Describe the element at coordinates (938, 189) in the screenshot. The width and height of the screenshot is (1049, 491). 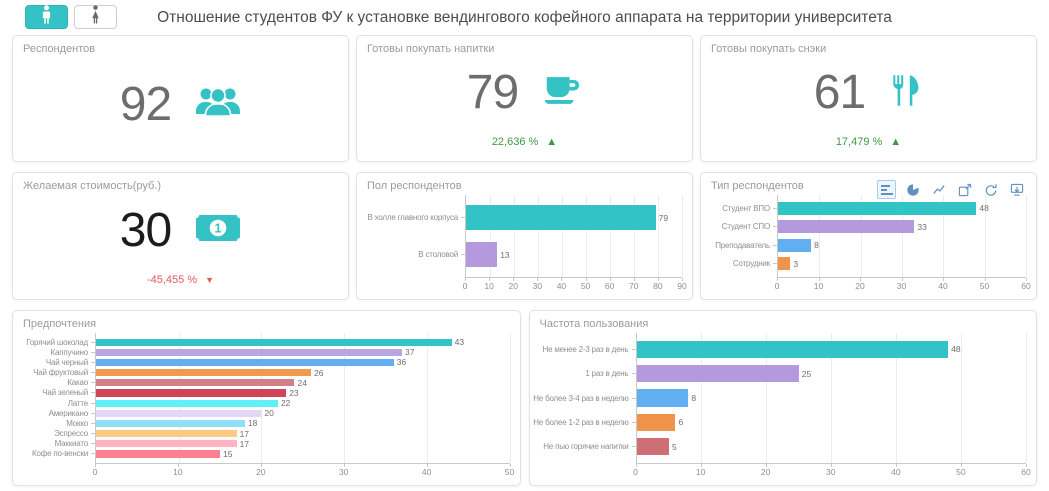
I see `line-type-icon` at that location.